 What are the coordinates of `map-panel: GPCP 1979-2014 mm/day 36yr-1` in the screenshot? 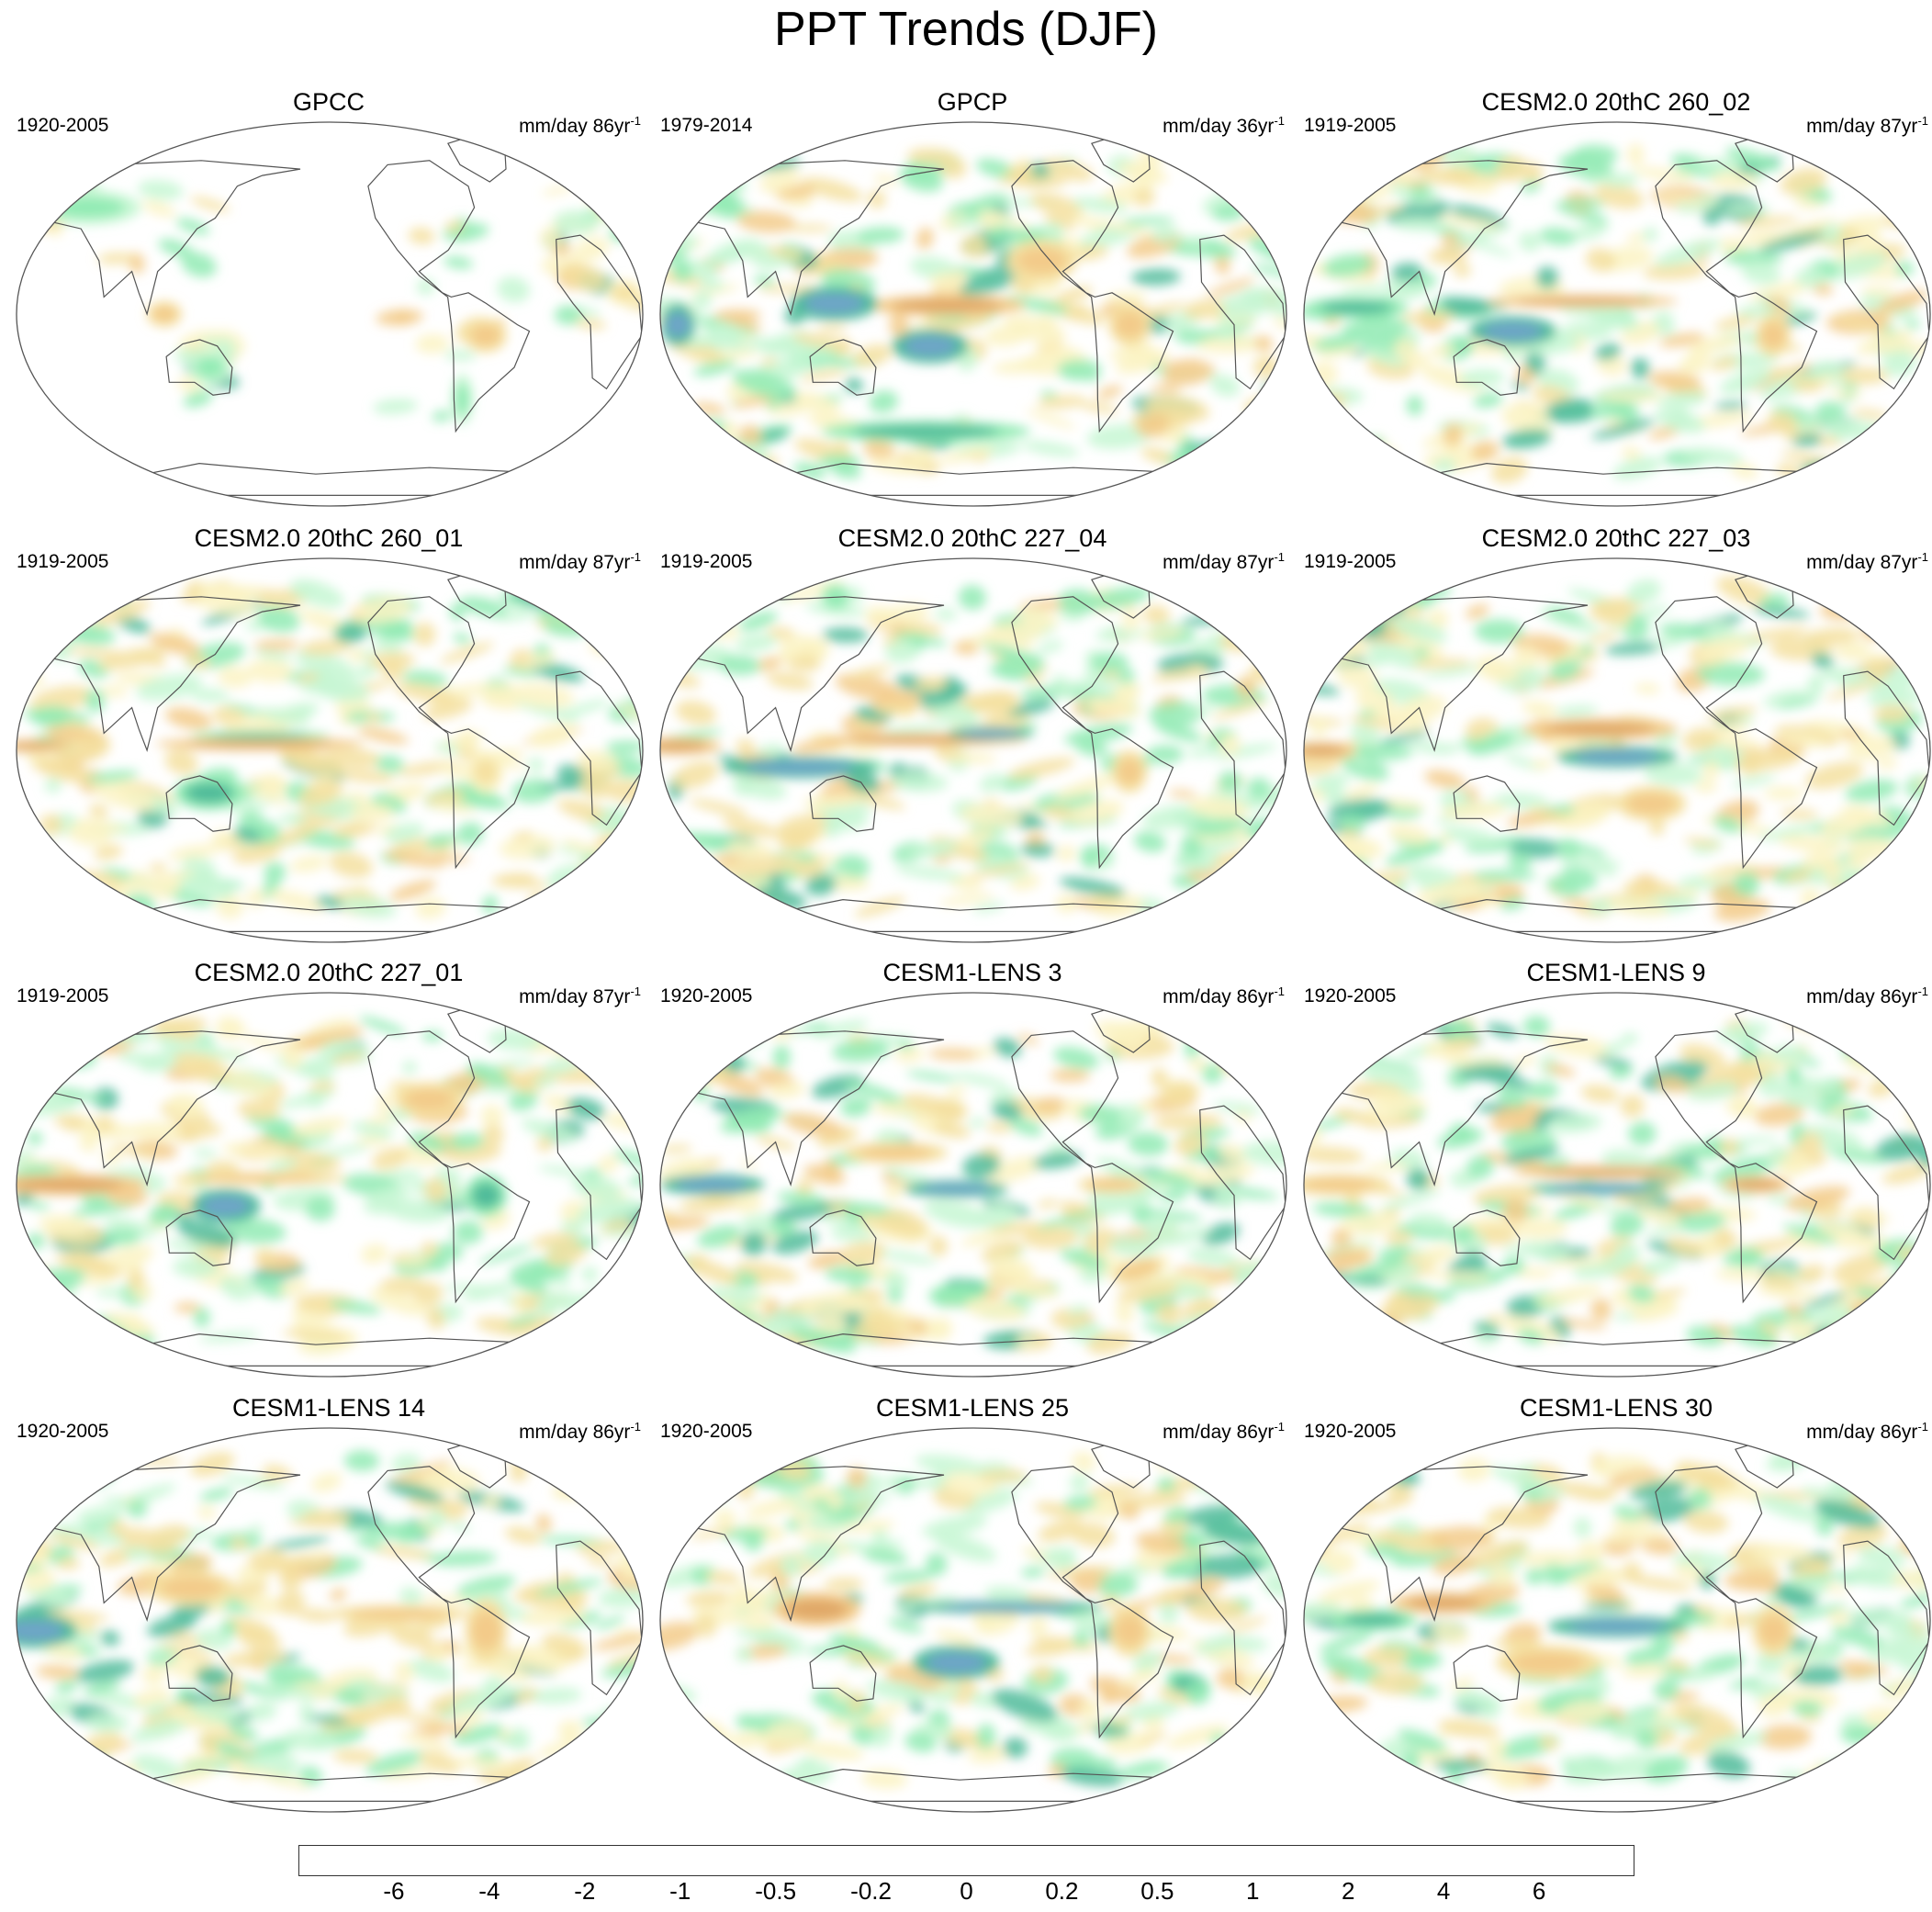 It's located at (972, 305).